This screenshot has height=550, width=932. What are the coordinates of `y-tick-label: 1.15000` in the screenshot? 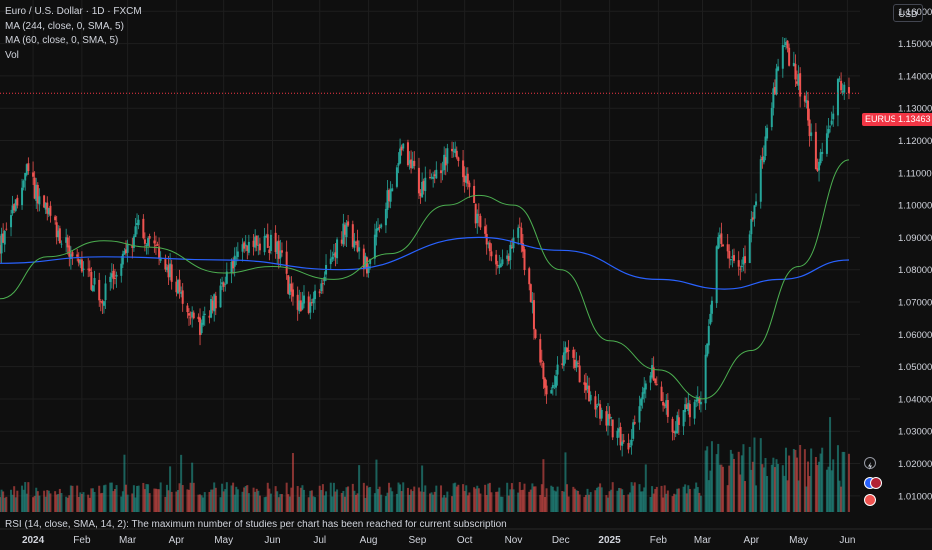 It's located at (915, 44).